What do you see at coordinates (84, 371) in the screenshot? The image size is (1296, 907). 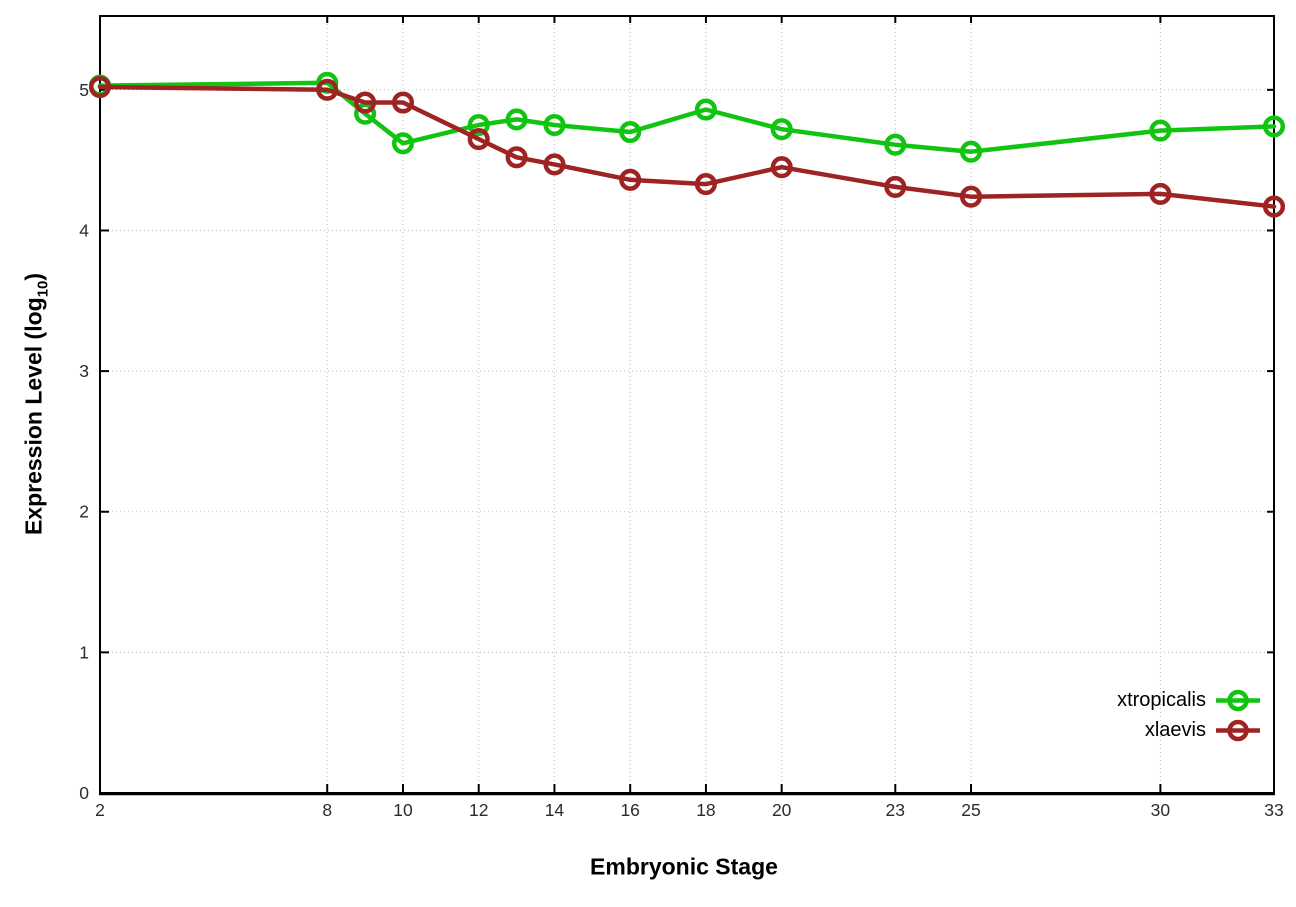 I see `y-tick-label-3: 3` at bounding box center [84, 371].